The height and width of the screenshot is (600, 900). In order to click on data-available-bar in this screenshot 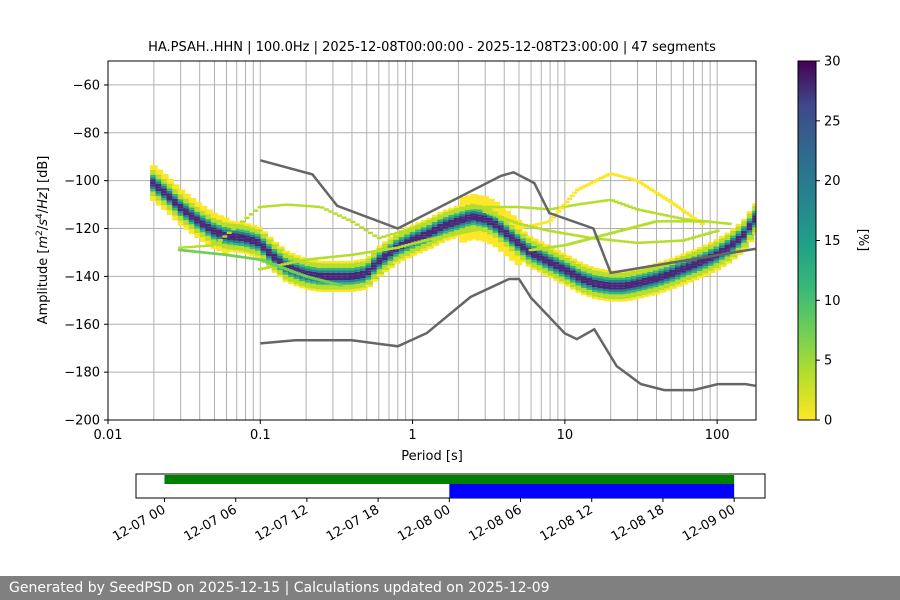, I will do `click(449, 479)`.